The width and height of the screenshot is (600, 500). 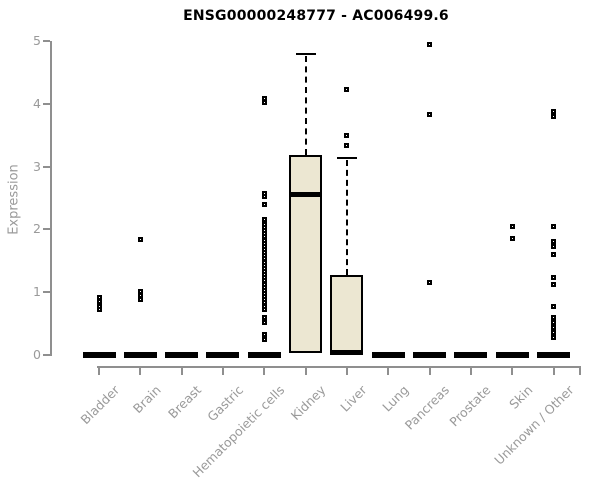 I want to click on y-tick-label: 1, so click(x=37, y=292).